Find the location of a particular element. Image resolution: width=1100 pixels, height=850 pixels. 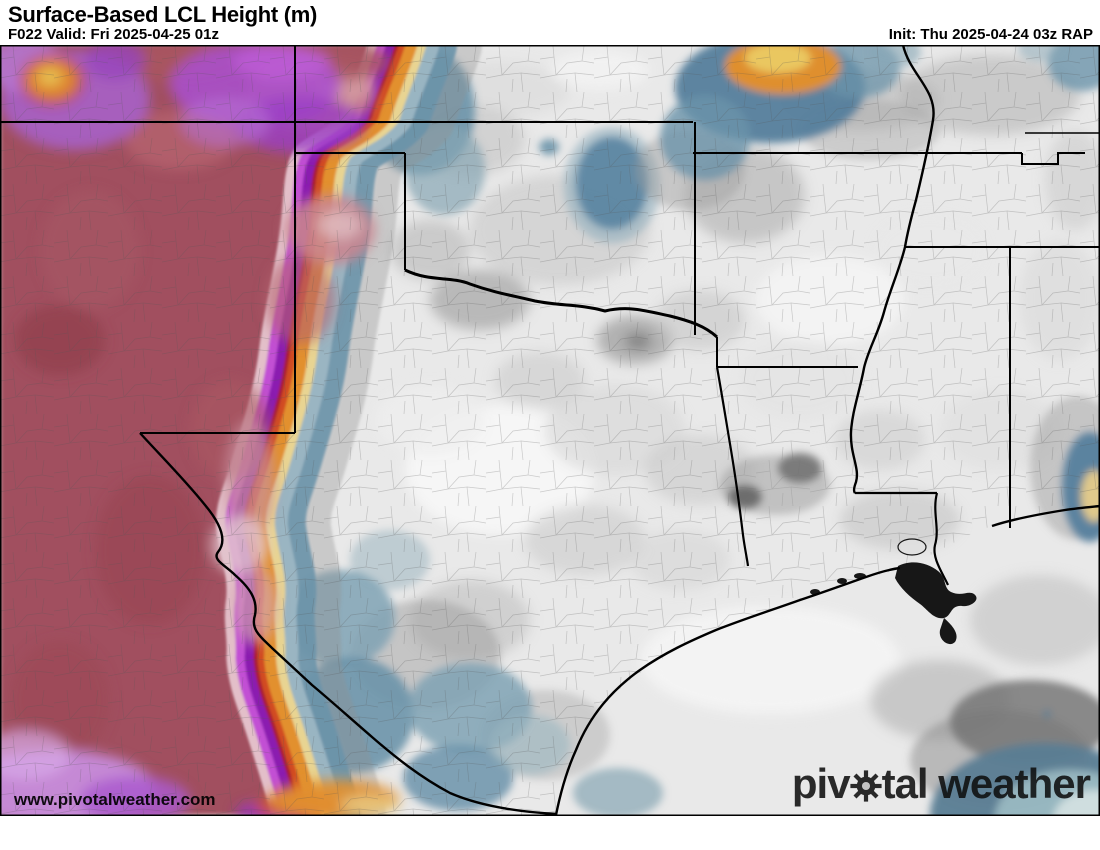

mississippi-delta is located at coordinates (893, 591).